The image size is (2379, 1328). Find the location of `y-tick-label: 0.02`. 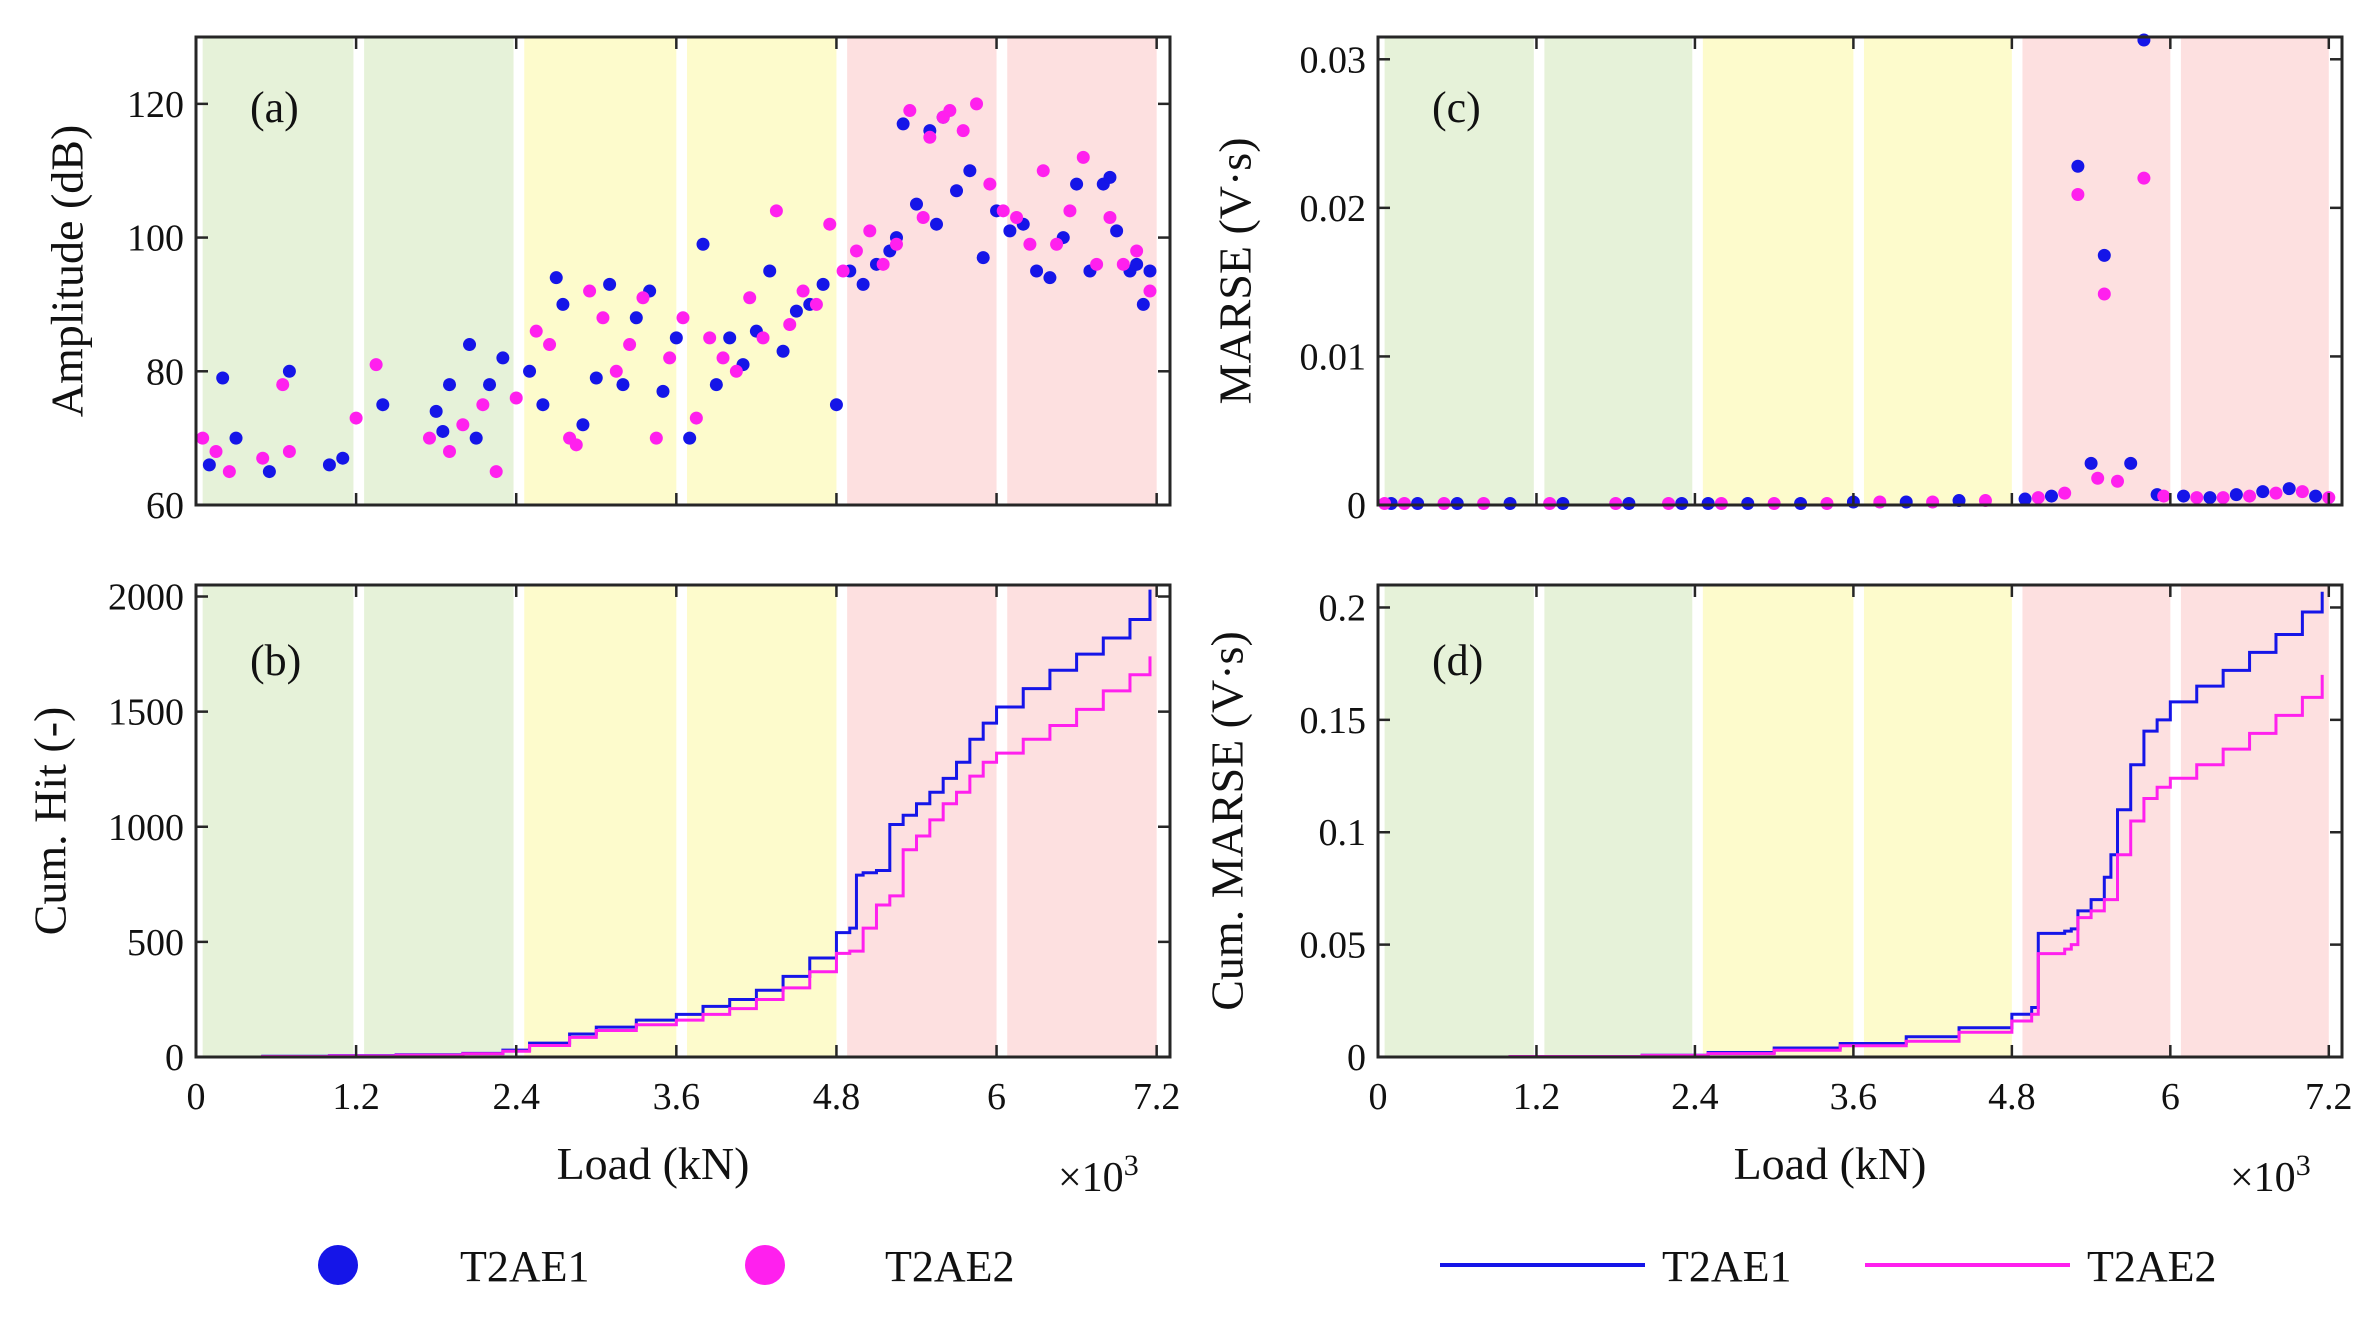

y-tick-label: 0.02 is located at coordinates (1333, 209).